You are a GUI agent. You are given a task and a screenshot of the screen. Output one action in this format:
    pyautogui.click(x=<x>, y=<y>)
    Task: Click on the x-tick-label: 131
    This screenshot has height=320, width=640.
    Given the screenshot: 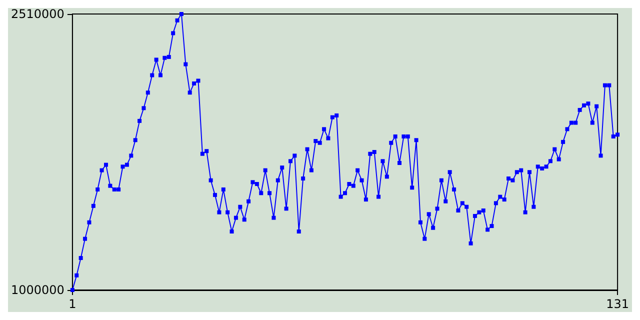 What is the action you would take?
    pyautogui.click(x=617, y=304)
    